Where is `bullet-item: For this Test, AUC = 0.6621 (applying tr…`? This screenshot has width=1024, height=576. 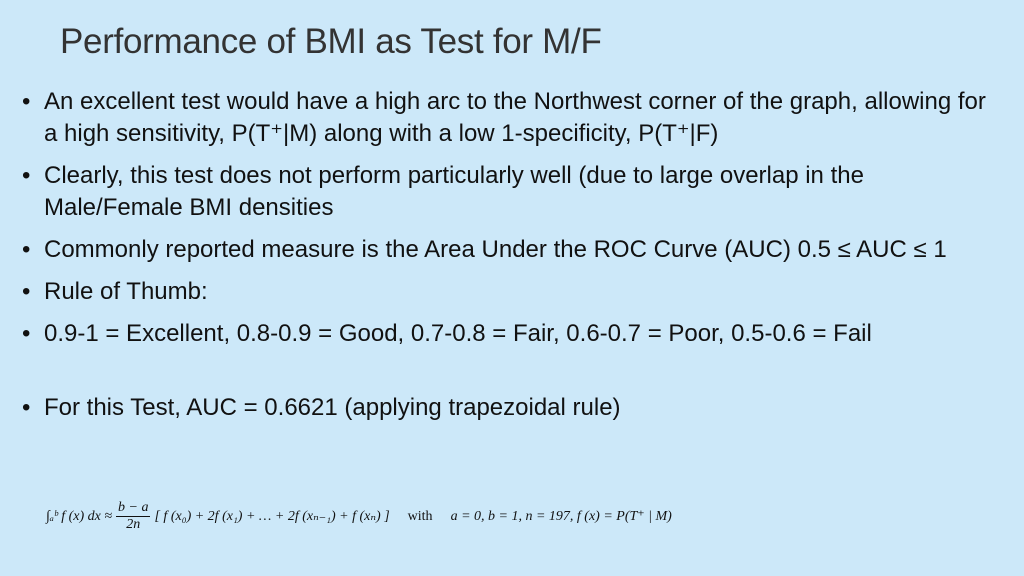 bullet-item: For this Test, AUC = 0.6621 (applying tr… is located at coordinates (509, 408).